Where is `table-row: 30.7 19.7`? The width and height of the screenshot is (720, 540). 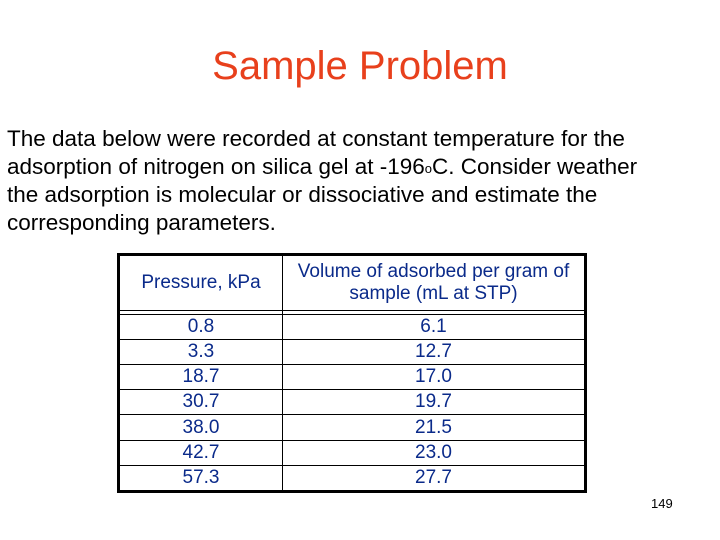
table-row: 30.7 19.7 is located at coordinates (352, 402).